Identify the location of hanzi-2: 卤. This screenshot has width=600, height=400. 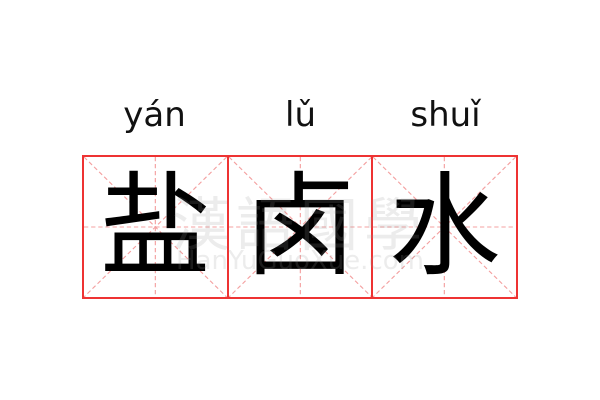
(300, 227).